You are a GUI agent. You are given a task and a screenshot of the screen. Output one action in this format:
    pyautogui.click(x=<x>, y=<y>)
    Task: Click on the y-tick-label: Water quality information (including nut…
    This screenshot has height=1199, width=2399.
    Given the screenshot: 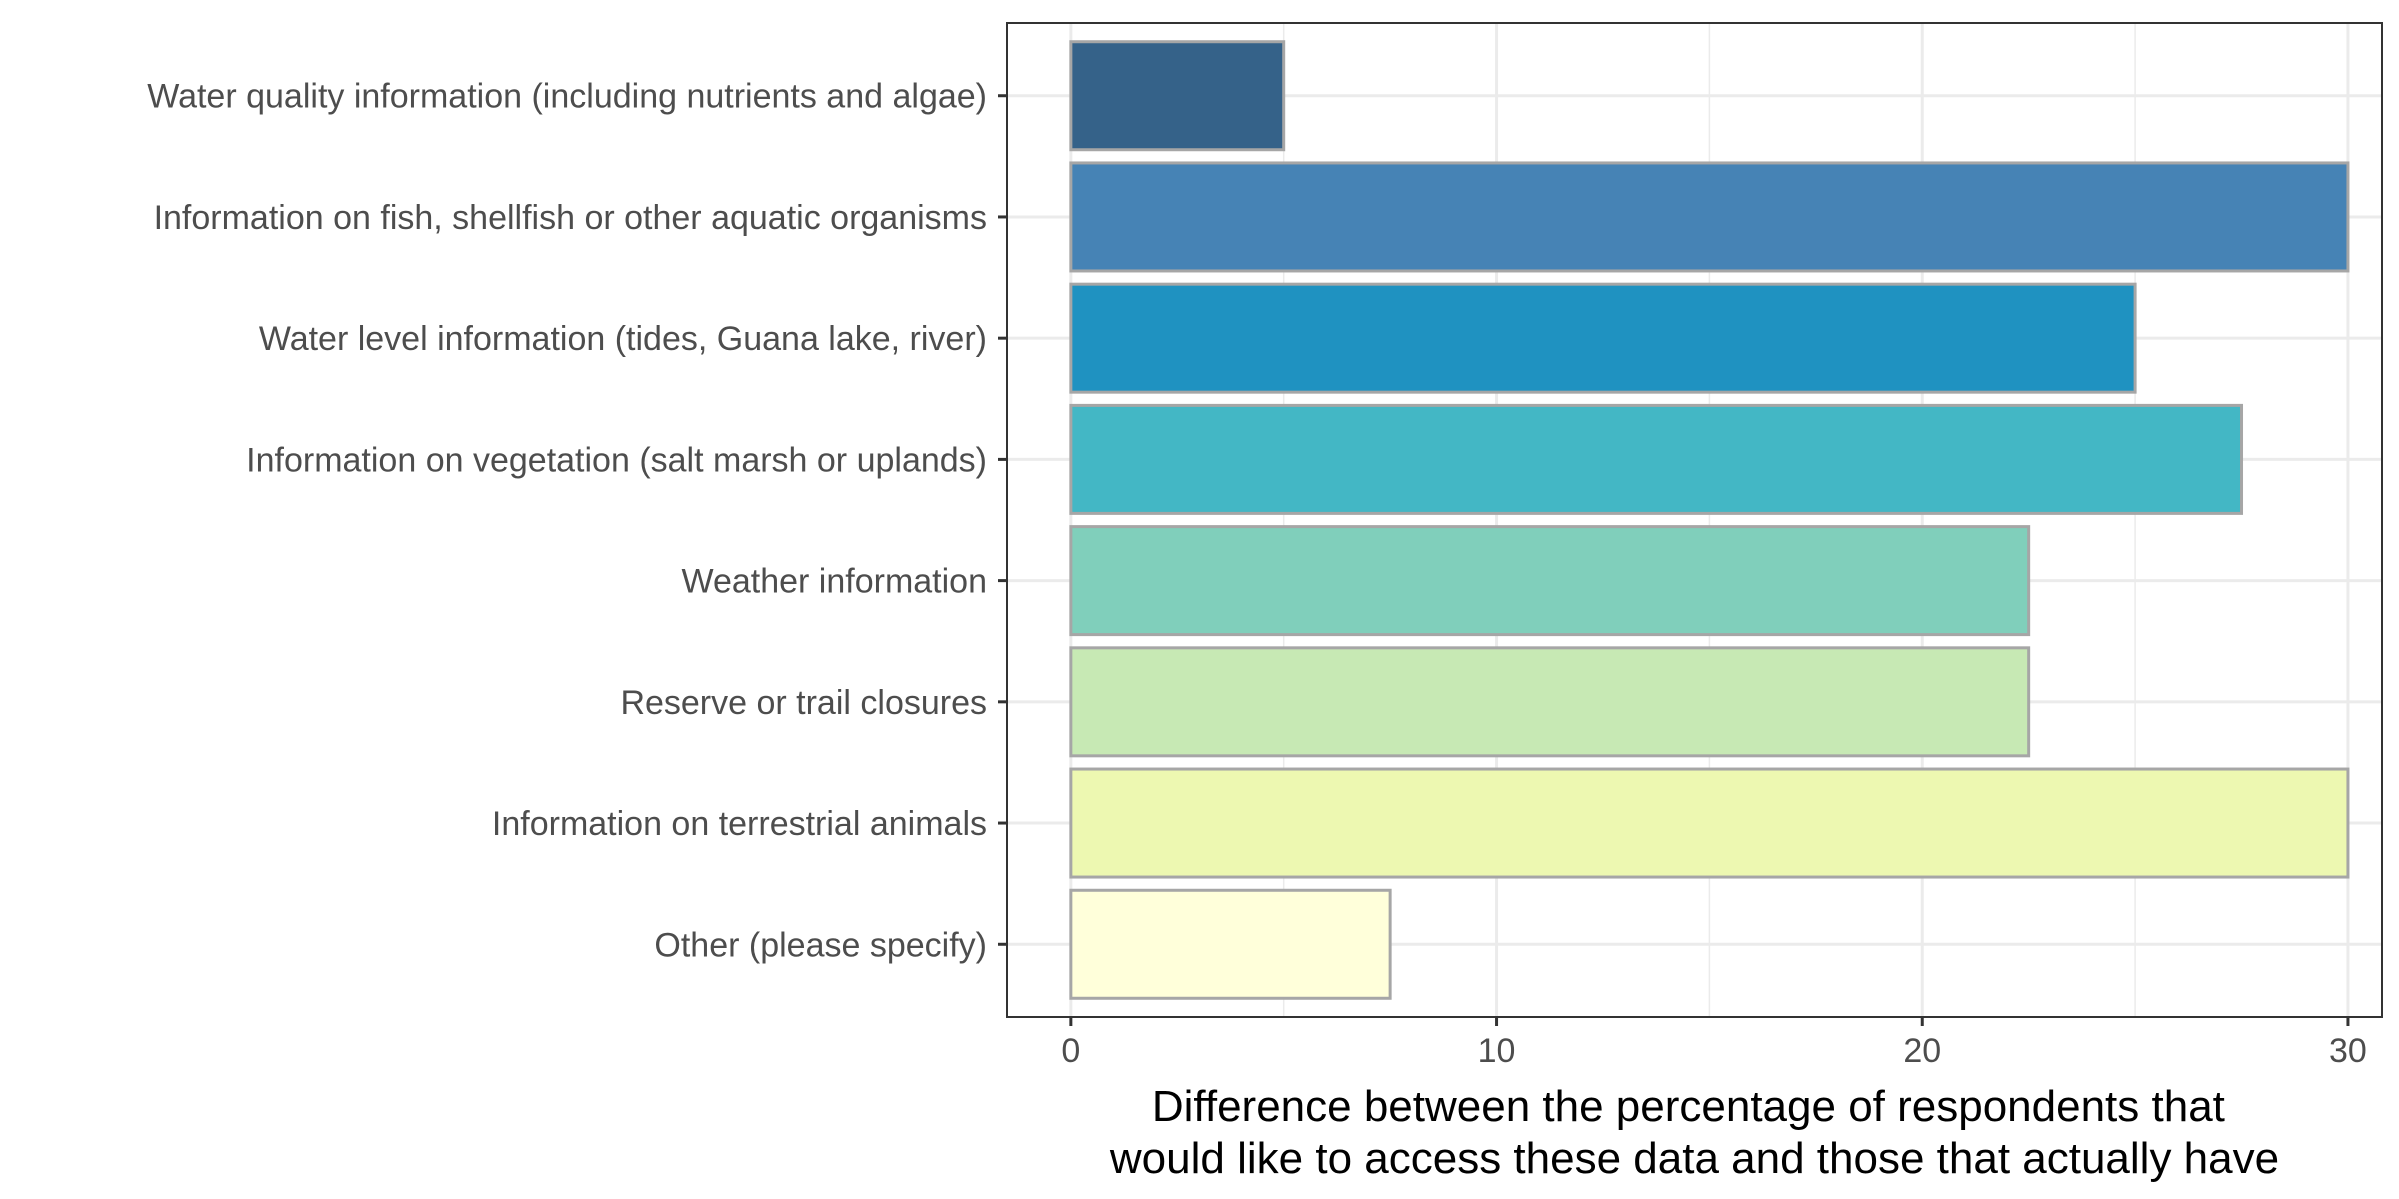 What is the action you would take?
    pyautogui.click(x=567, y=97)
    